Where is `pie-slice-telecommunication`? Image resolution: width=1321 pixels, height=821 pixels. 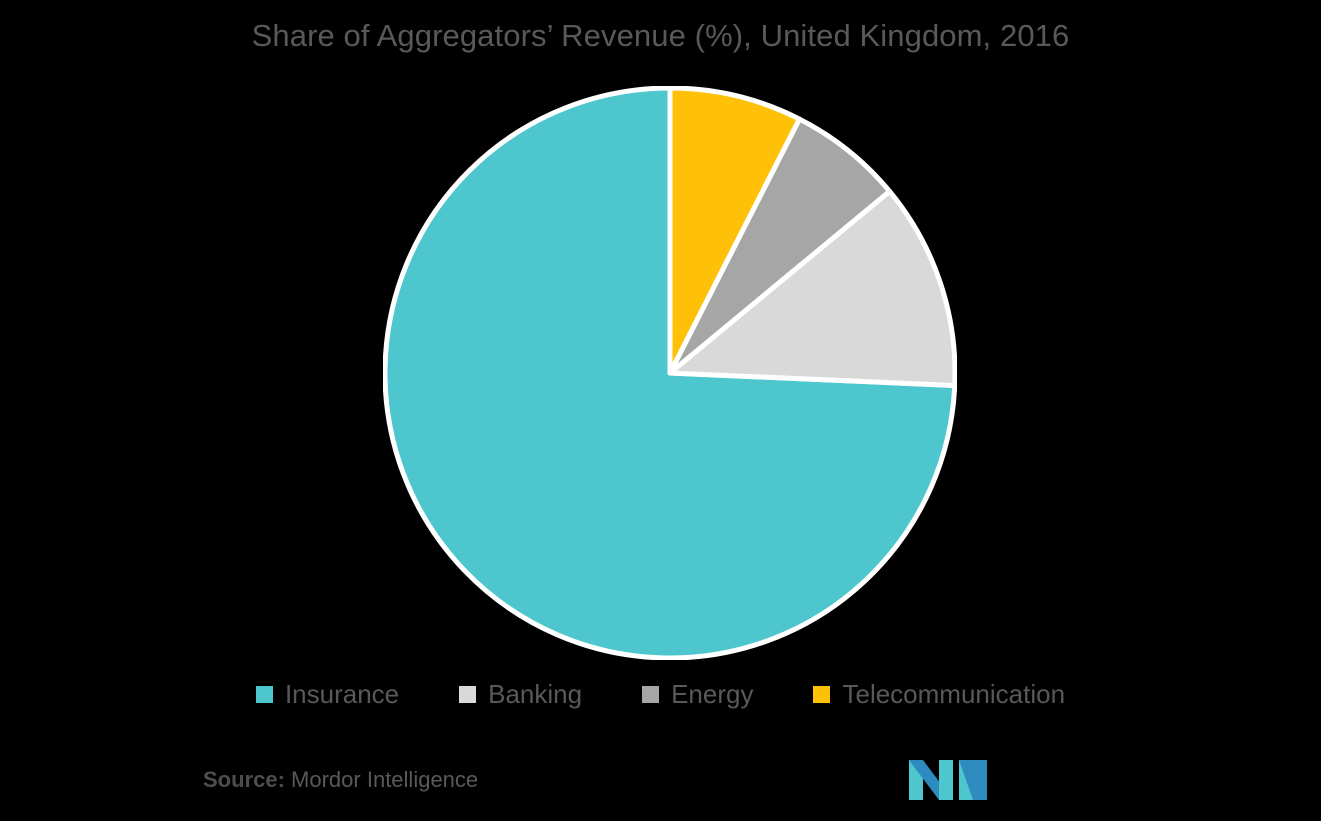
pie-slice-telecommunication is located at coordinates (734, 231).